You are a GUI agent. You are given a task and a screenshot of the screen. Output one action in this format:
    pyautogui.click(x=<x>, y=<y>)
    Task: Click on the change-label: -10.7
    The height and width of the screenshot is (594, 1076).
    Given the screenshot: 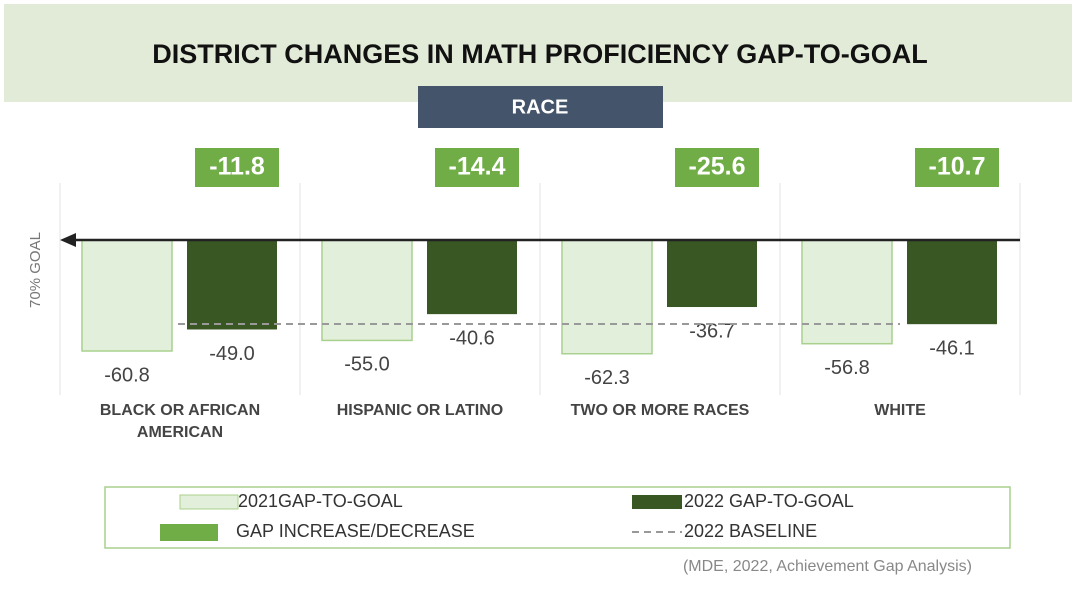 What is the action you would take?
    pyautogui.click(x=957, y=167)
    